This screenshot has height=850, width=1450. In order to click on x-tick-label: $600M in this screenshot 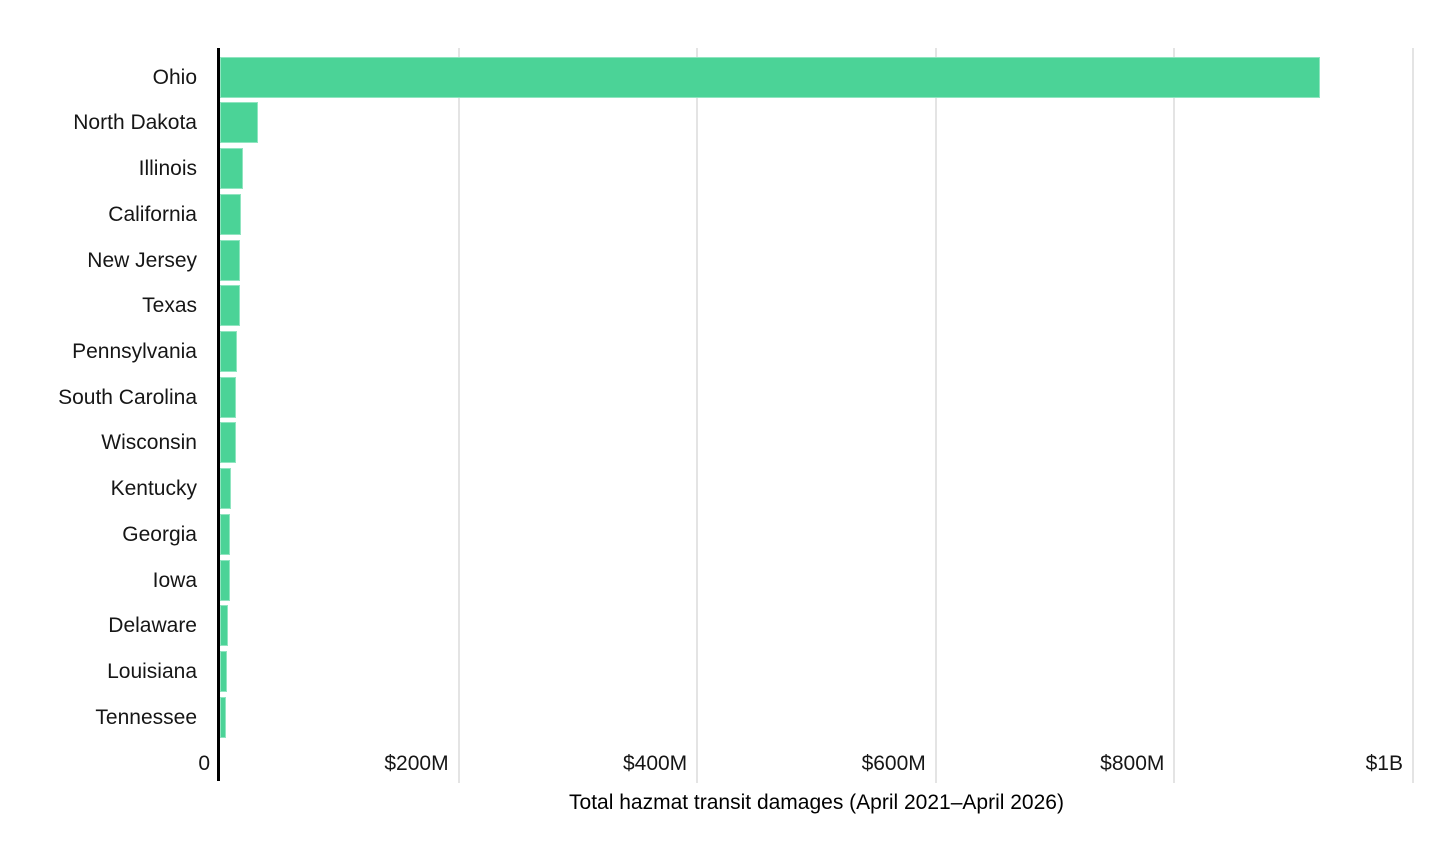, I will do `click(893, 763)`.